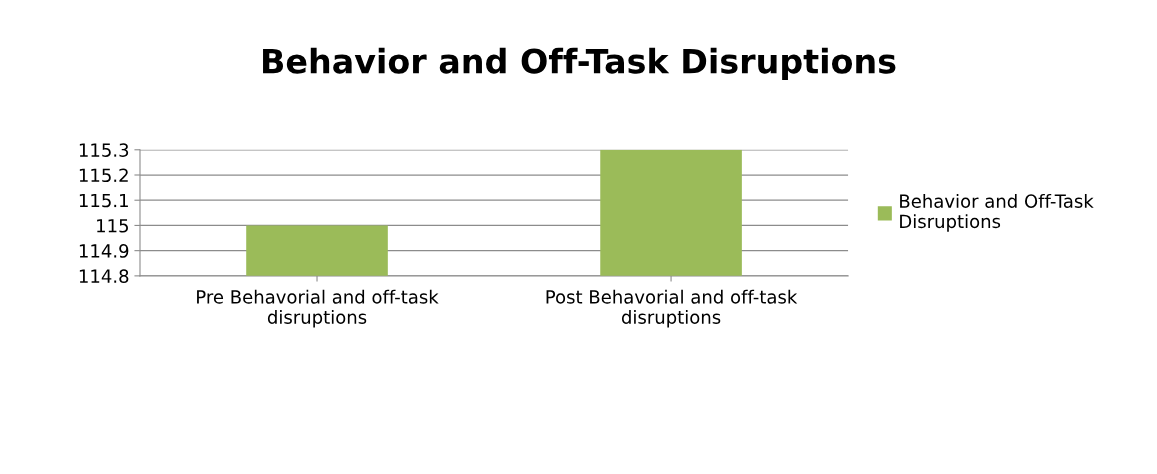 The height and width of the screenshot is (474, 1157). I want to click on y-tick-label: 114.8, so click(104, 276).